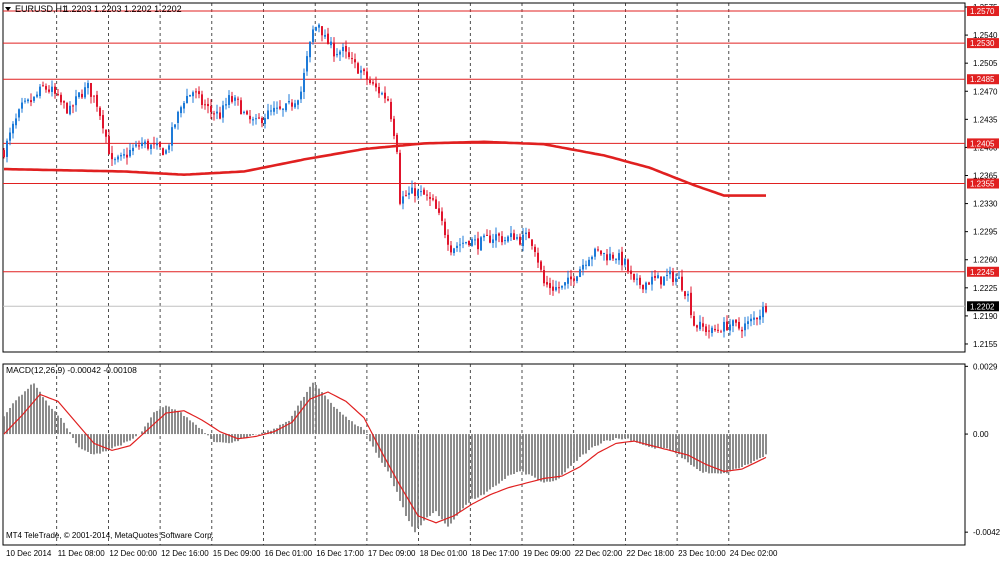 This screenshot has width=1000, height=566. Describe the element at coordinates (981, 434) in the screenshot. I see `macd-y-tick-label: 0.00` at that location.